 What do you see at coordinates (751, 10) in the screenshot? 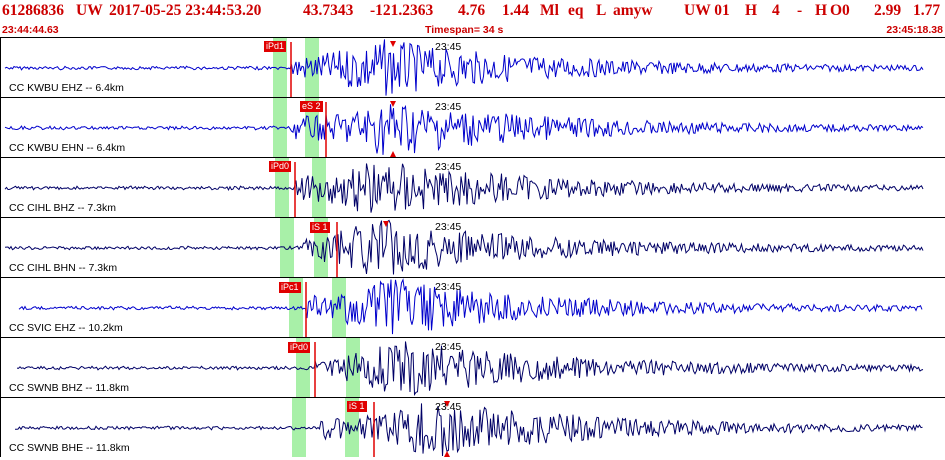
I see `quality: H` at bounding box center [751, 10].